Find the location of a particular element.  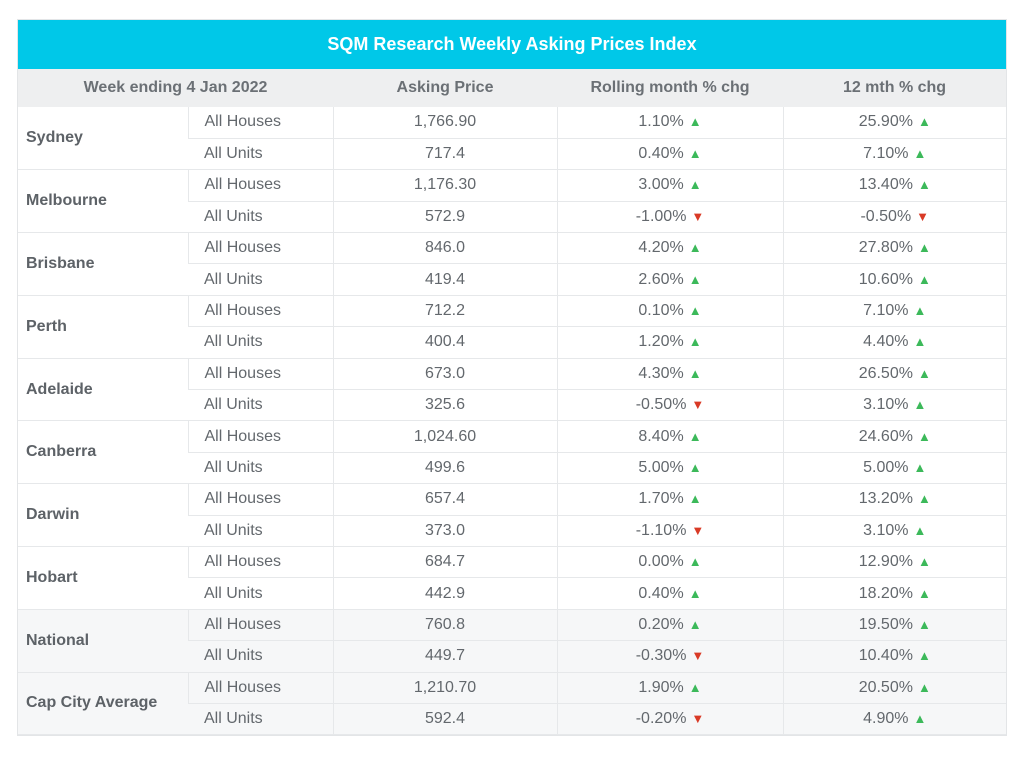

table-row: All Units 449.7 -0.30% ▼ 10.40% ▲ is located at coordinates (512, 656).